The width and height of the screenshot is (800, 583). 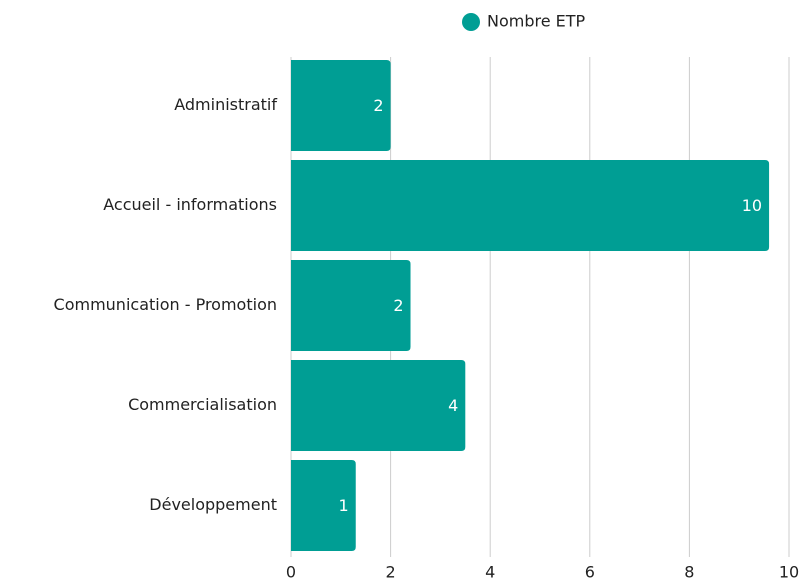 What do you see at coordinates (752, 205) in the screenshot?
I see `data-label: 10` at bounding box center [752, 205].